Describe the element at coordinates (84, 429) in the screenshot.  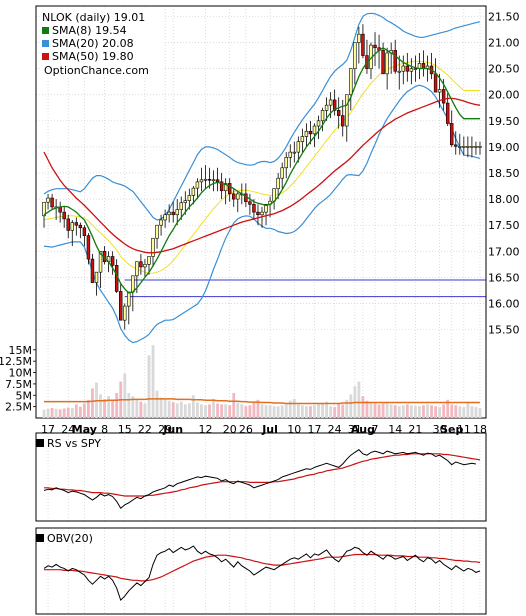
I see `x-tick-label: May` at that location.